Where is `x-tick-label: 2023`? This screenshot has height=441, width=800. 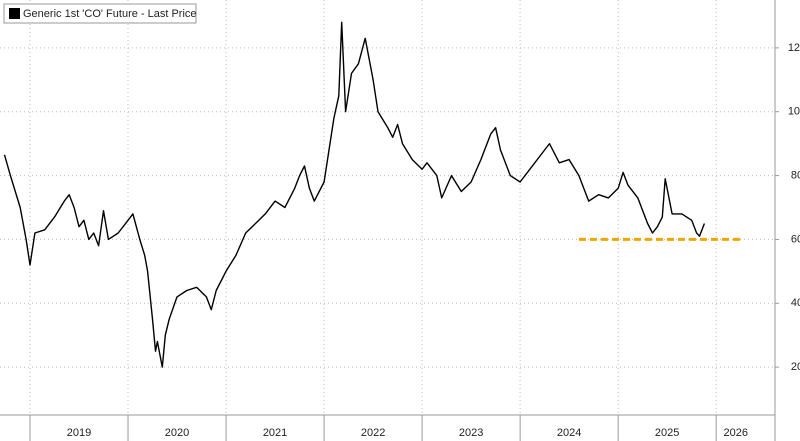
x-tick-label: 2023 is located at coordinates (471, 433).